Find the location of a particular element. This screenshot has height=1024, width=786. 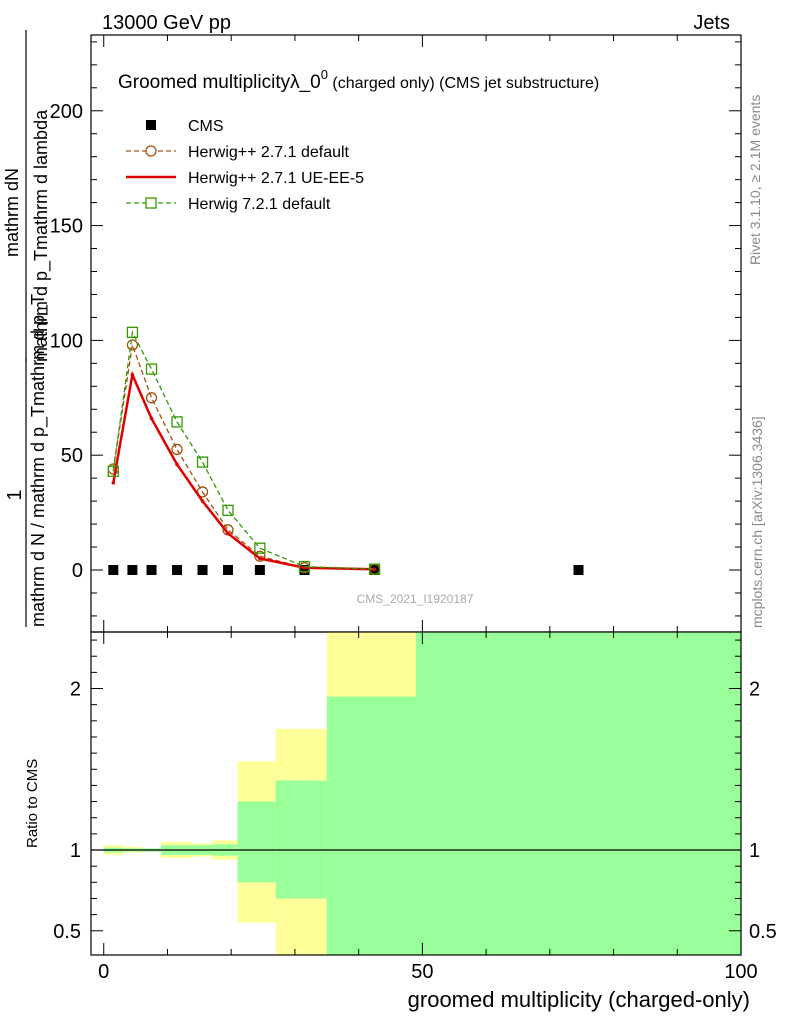

main-plot-content is located at coordinates (345, 451).